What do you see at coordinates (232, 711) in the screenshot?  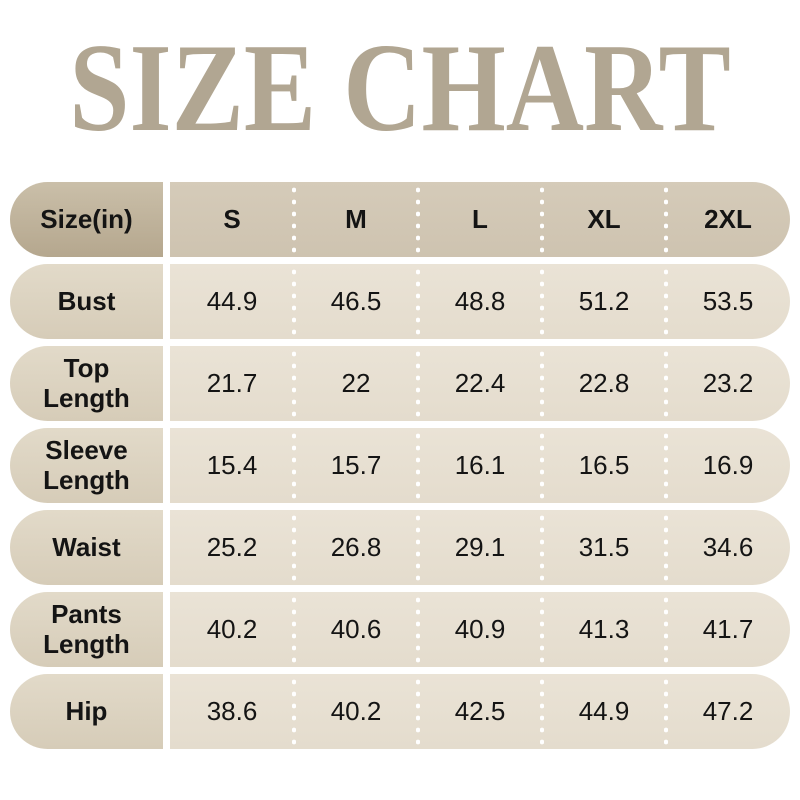 I see `value-cell: 38.6` at bounding box center [232, 711].